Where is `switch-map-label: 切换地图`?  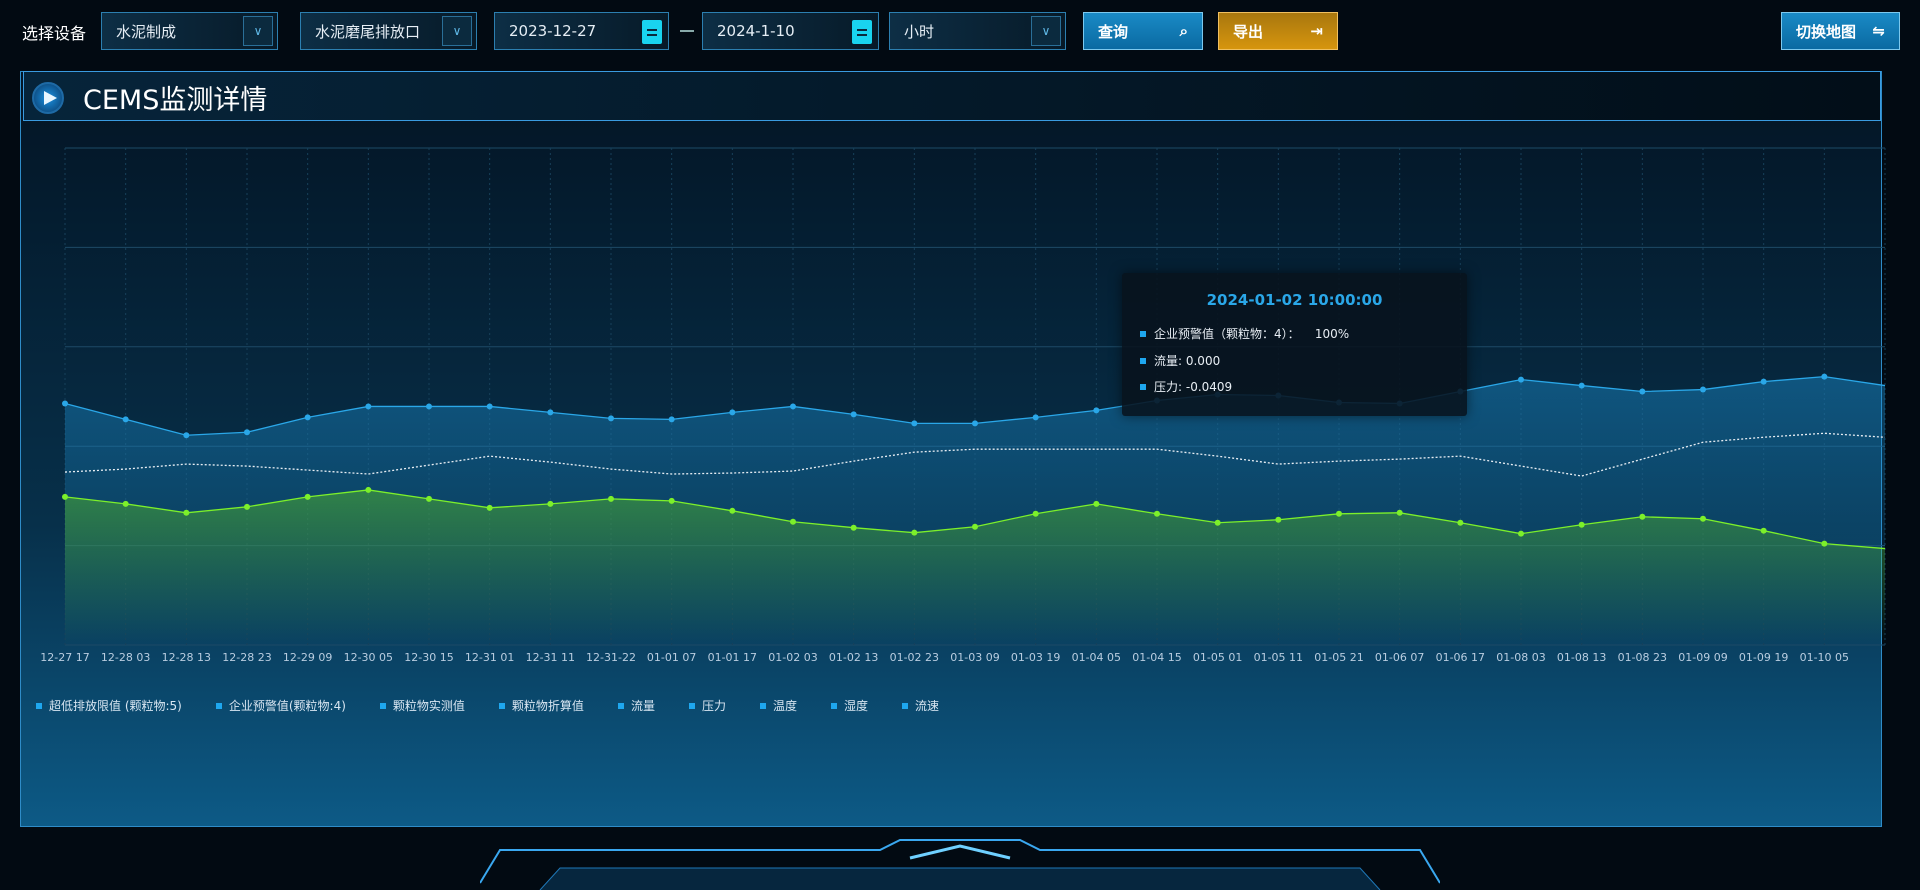 switch-map-label: 切换地图 is located at coordinates (1826, 31).